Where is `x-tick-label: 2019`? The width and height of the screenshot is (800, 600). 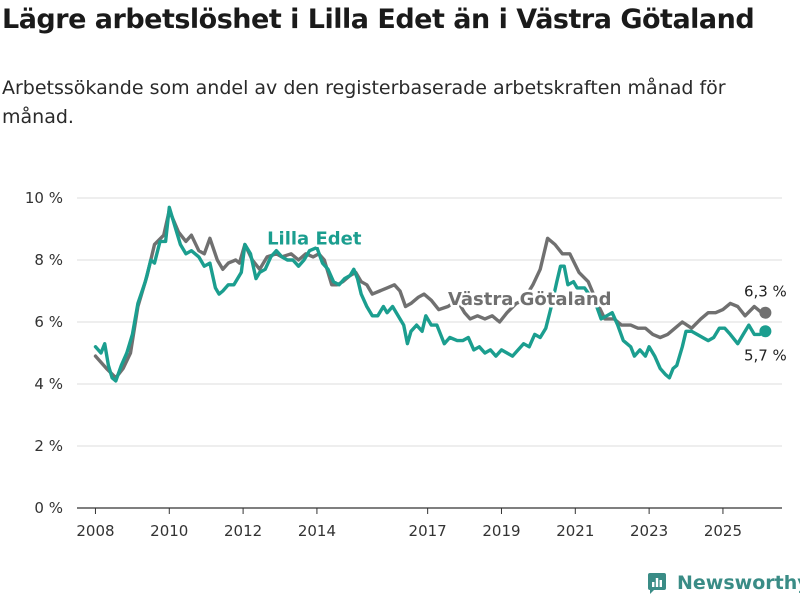 x-tick-label: 2019 is located at coordinates (501, 531).